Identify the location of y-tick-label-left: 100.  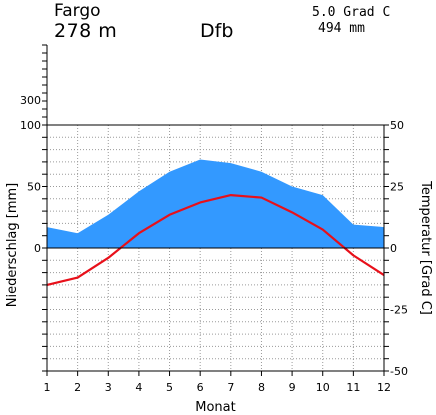
(30, 125).